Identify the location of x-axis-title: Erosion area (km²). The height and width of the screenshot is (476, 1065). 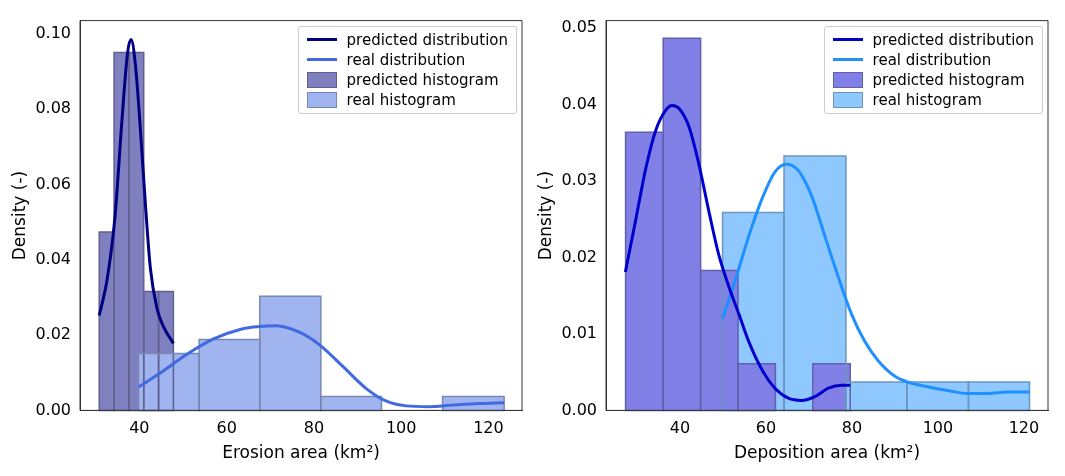
(301, 452).